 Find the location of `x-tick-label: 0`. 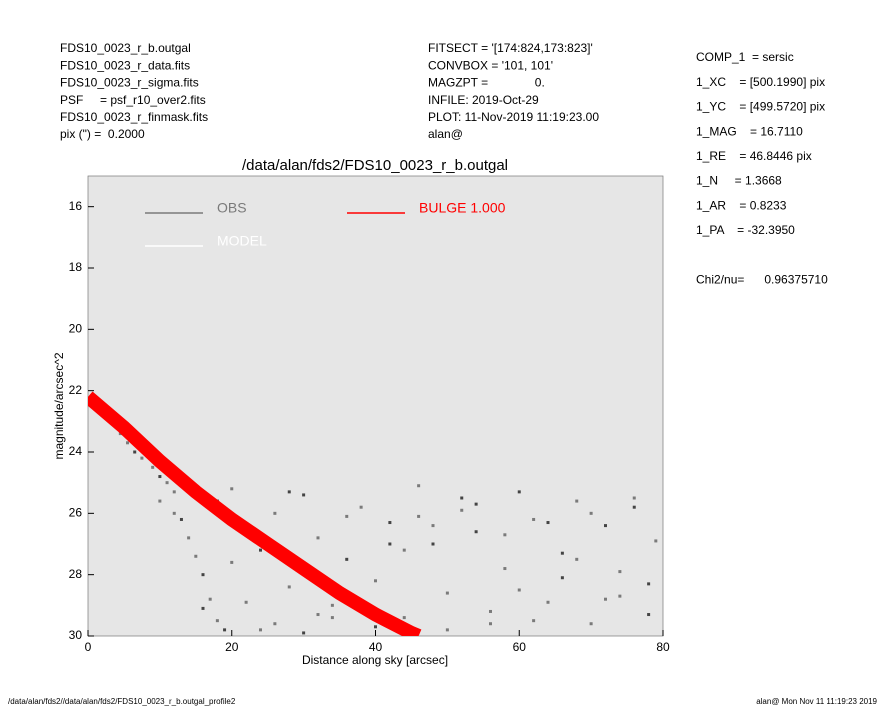

x-tick-label: 0 is located at coordinates (88, 647).